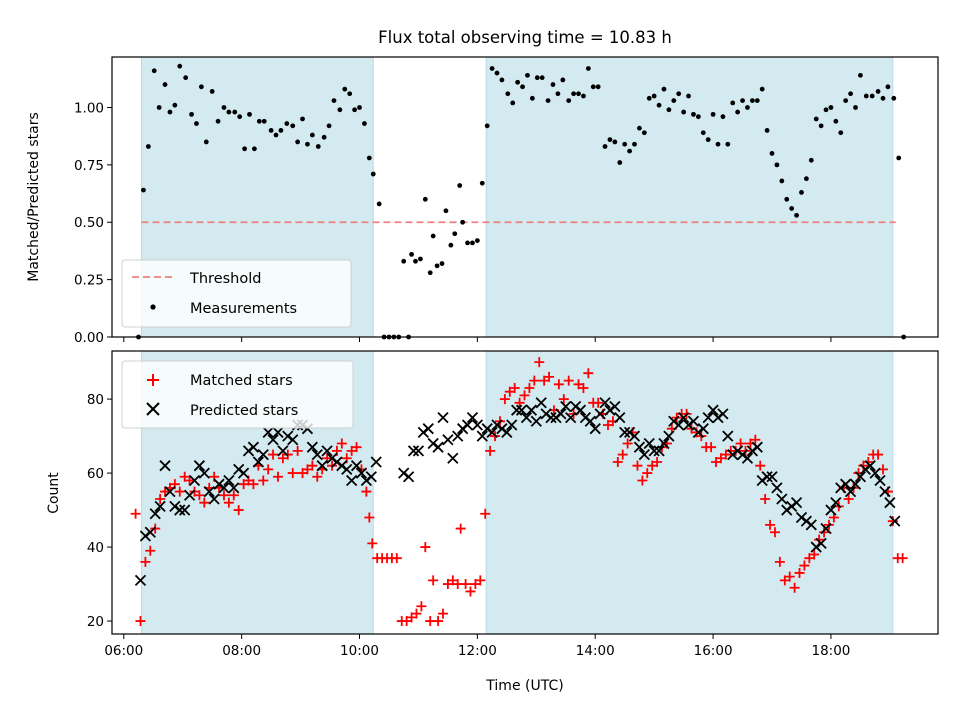  I want to click on top-legend-box, so click(236, 293).